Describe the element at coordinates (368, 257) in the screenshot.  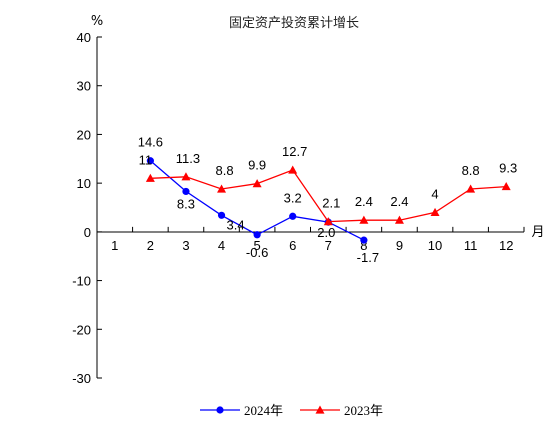
I see `data-label: -1.7` at that location.